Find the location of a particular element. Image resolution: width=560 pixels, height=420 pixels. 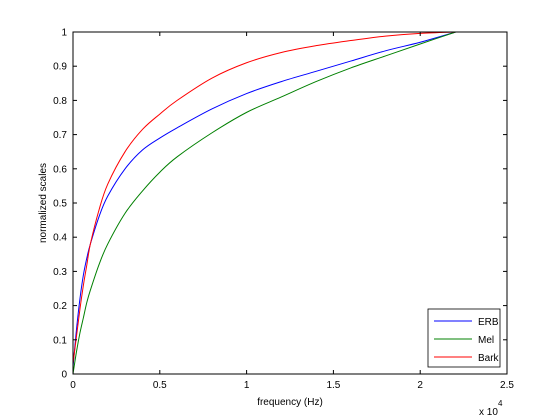

x-tick-label: 1 is located at coordinates (247, 385).